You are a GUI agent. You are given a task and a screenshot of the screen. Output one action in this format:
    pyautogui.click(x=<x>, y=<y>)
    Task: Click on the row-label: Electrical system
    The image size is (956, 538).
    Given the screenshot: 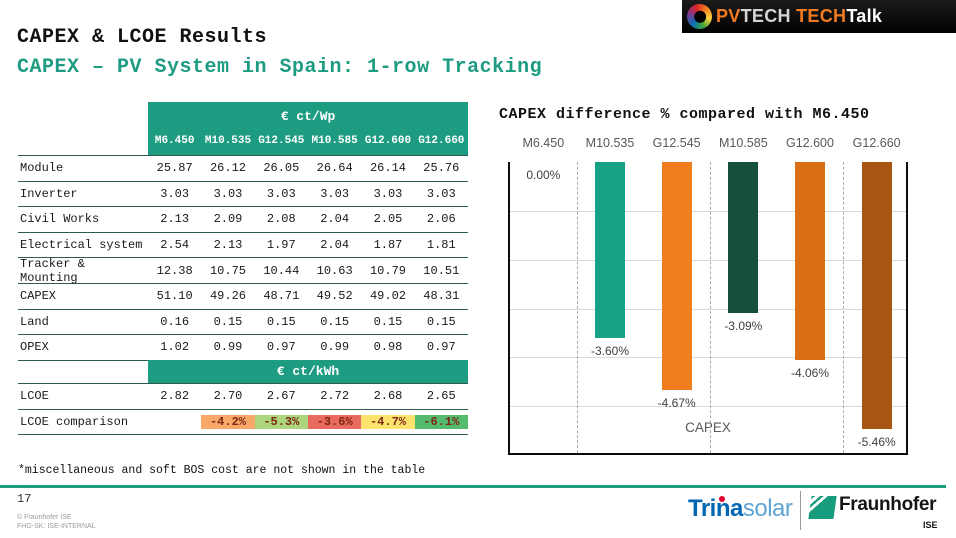 What is the action you would take?
    pyautogui.click(x=81, y=245)
    